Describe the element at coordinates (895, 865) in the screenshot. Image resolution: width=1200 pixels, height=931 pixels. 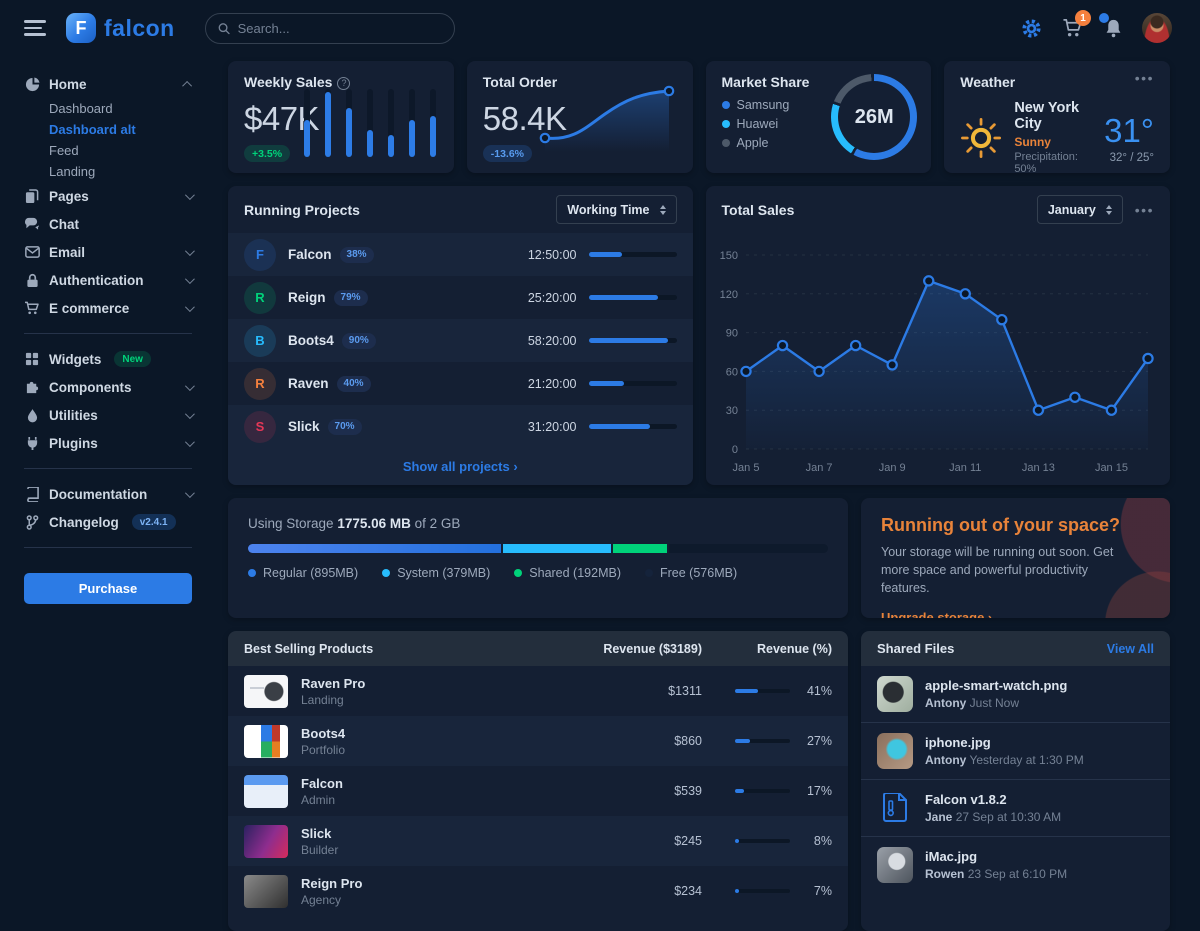
I see `file-thumbnail` at that location.